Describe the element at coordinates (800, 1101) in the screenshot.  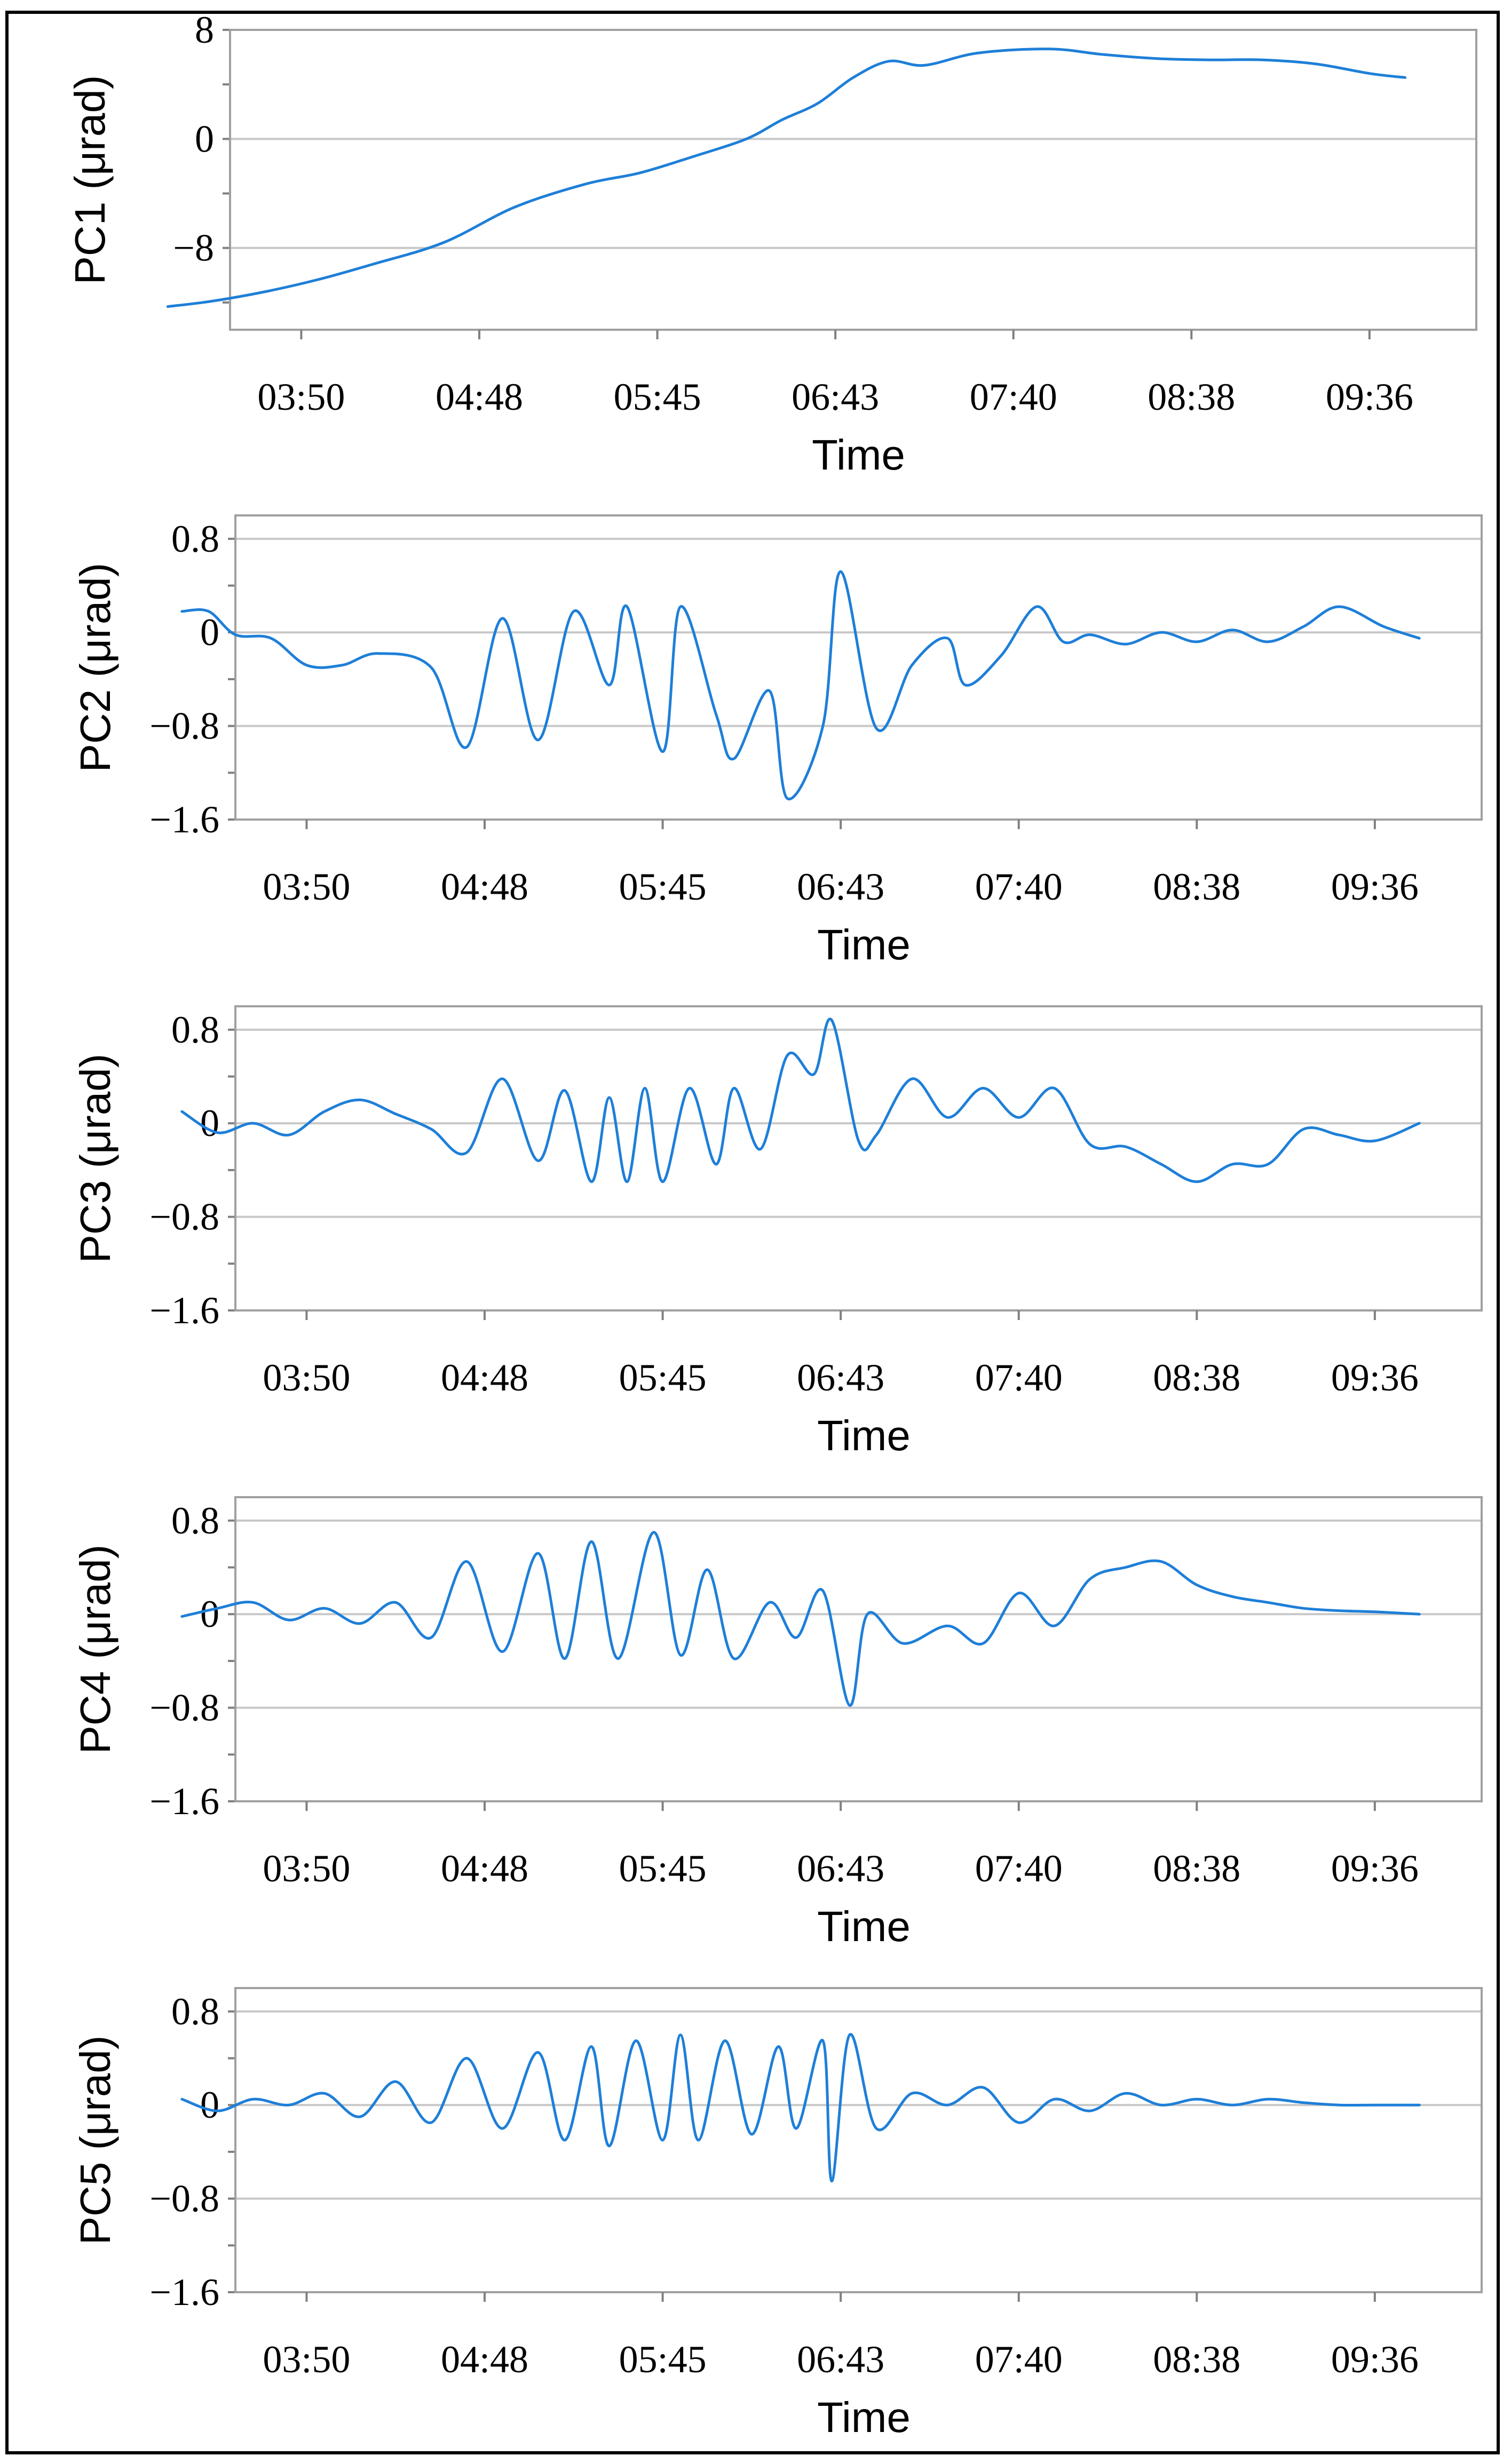
I see `series-line-pc3` at that location.